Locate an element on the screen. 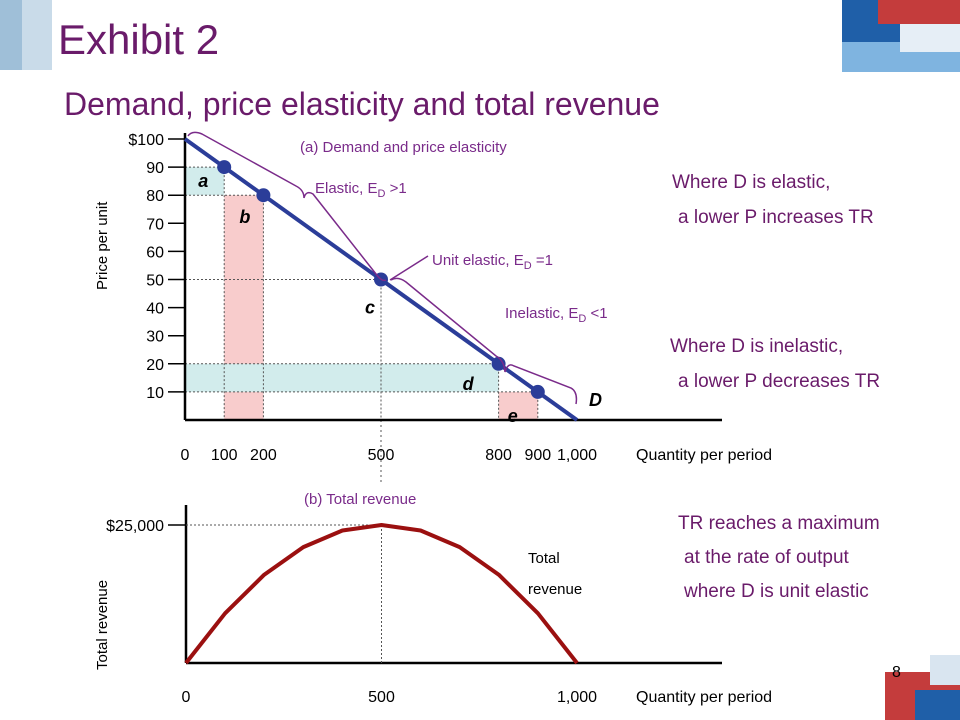 The width and height of the screenshot is (960, 720). point-label-a: a is located at coordinates (203, 181).